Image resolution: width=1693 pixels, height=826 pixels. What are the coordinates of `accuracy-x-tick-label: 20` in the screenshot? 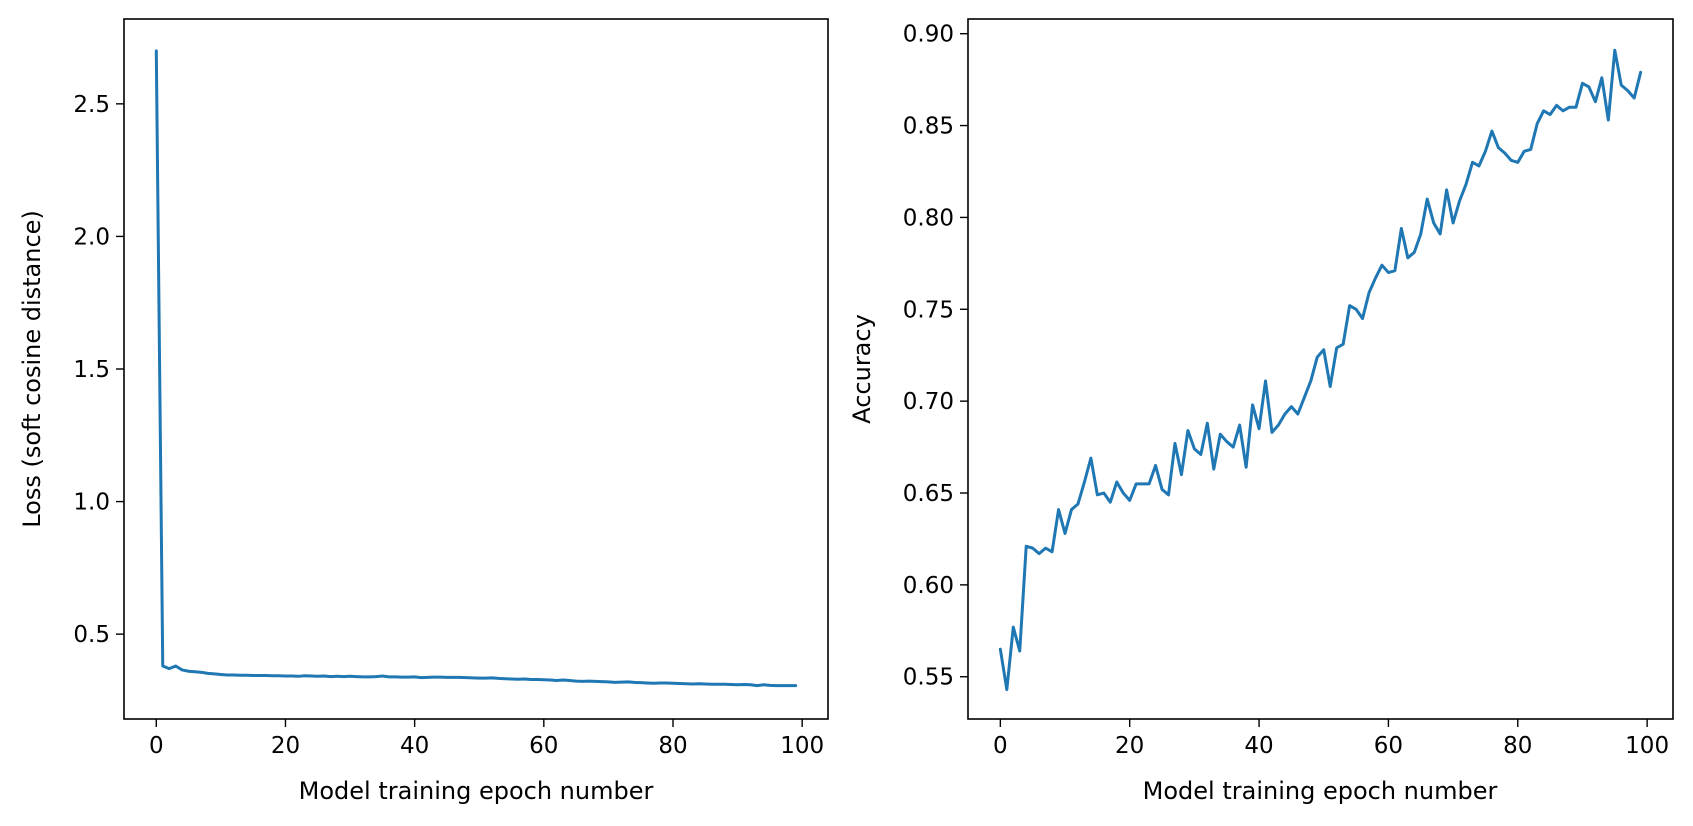 It's located at (1129, 746).